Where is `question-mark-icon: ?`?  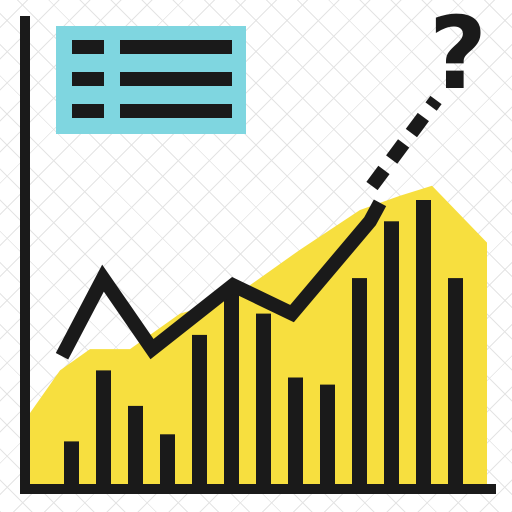
question-mark-icon: ? is located at coordinates (458, 56).